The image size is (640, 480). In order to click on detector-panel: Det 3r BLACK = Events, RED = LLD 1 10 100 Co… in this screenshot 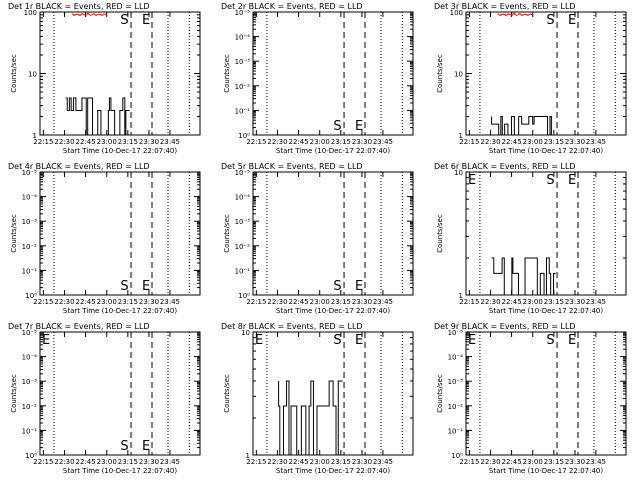, I will do `click(530, 78)`.